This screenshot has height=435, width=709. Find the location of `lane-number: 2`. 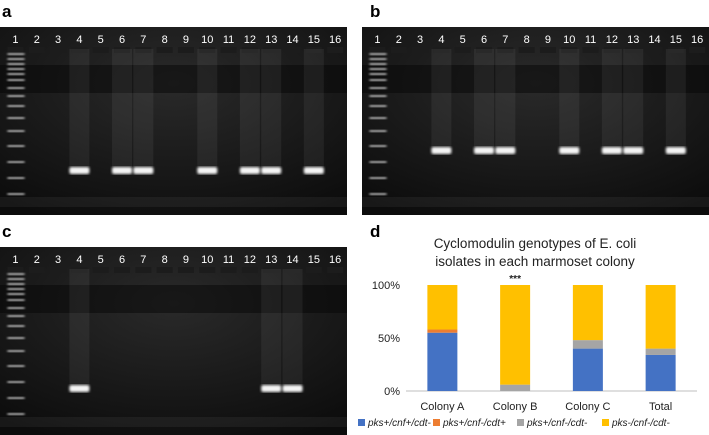

lane-number: 2 is located at coordinates (37, 260).